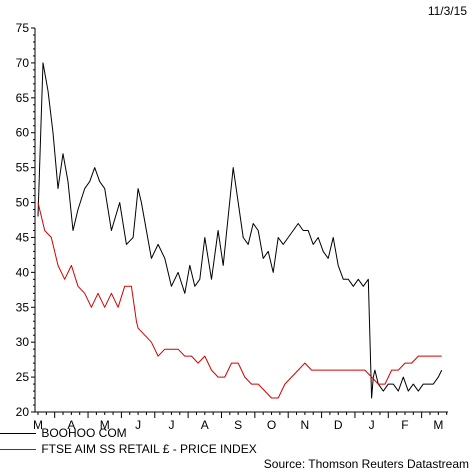 Image resolution: width=475 pixels, height=476 pixels. I want to click on legend-swatch-ftse, so click(18, 450).